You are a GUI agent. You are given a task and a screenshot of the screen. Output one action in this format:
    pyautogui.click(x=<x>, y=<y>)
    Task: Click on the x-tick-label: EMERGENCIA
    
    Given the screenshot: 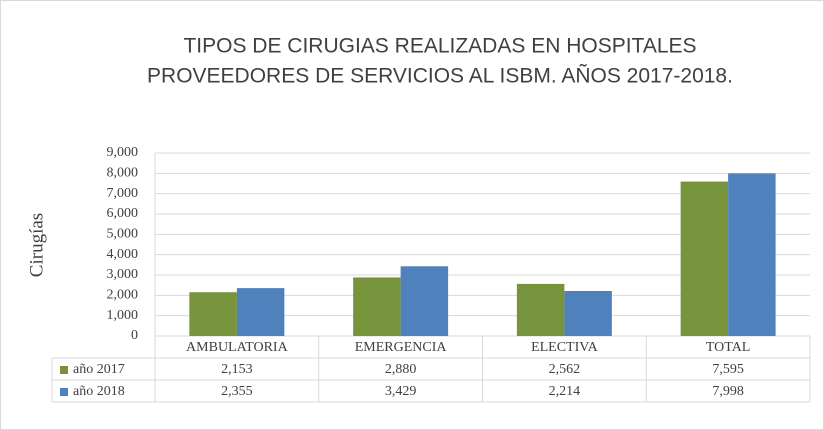 What is the action you would take?
    pyautogui.click(x=401, y=347)
    